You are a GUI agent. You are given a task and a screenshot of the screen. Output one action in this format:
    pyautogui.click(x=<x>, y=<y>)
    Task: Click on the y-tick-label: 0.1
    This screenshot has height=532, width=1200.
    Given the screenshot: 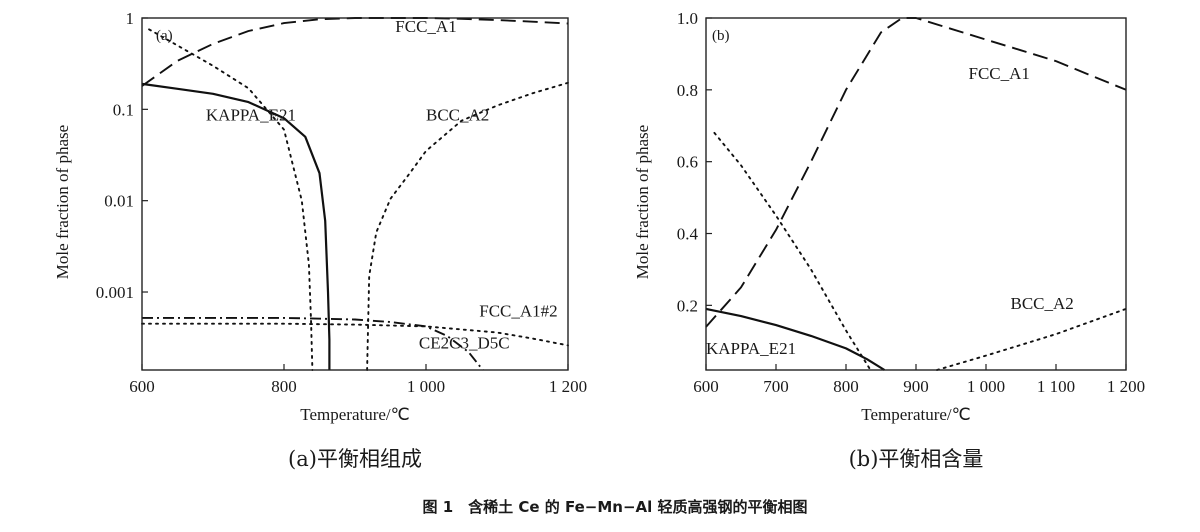 What is the action you would take?
    pyautogui.click(x=123, y=109)
    